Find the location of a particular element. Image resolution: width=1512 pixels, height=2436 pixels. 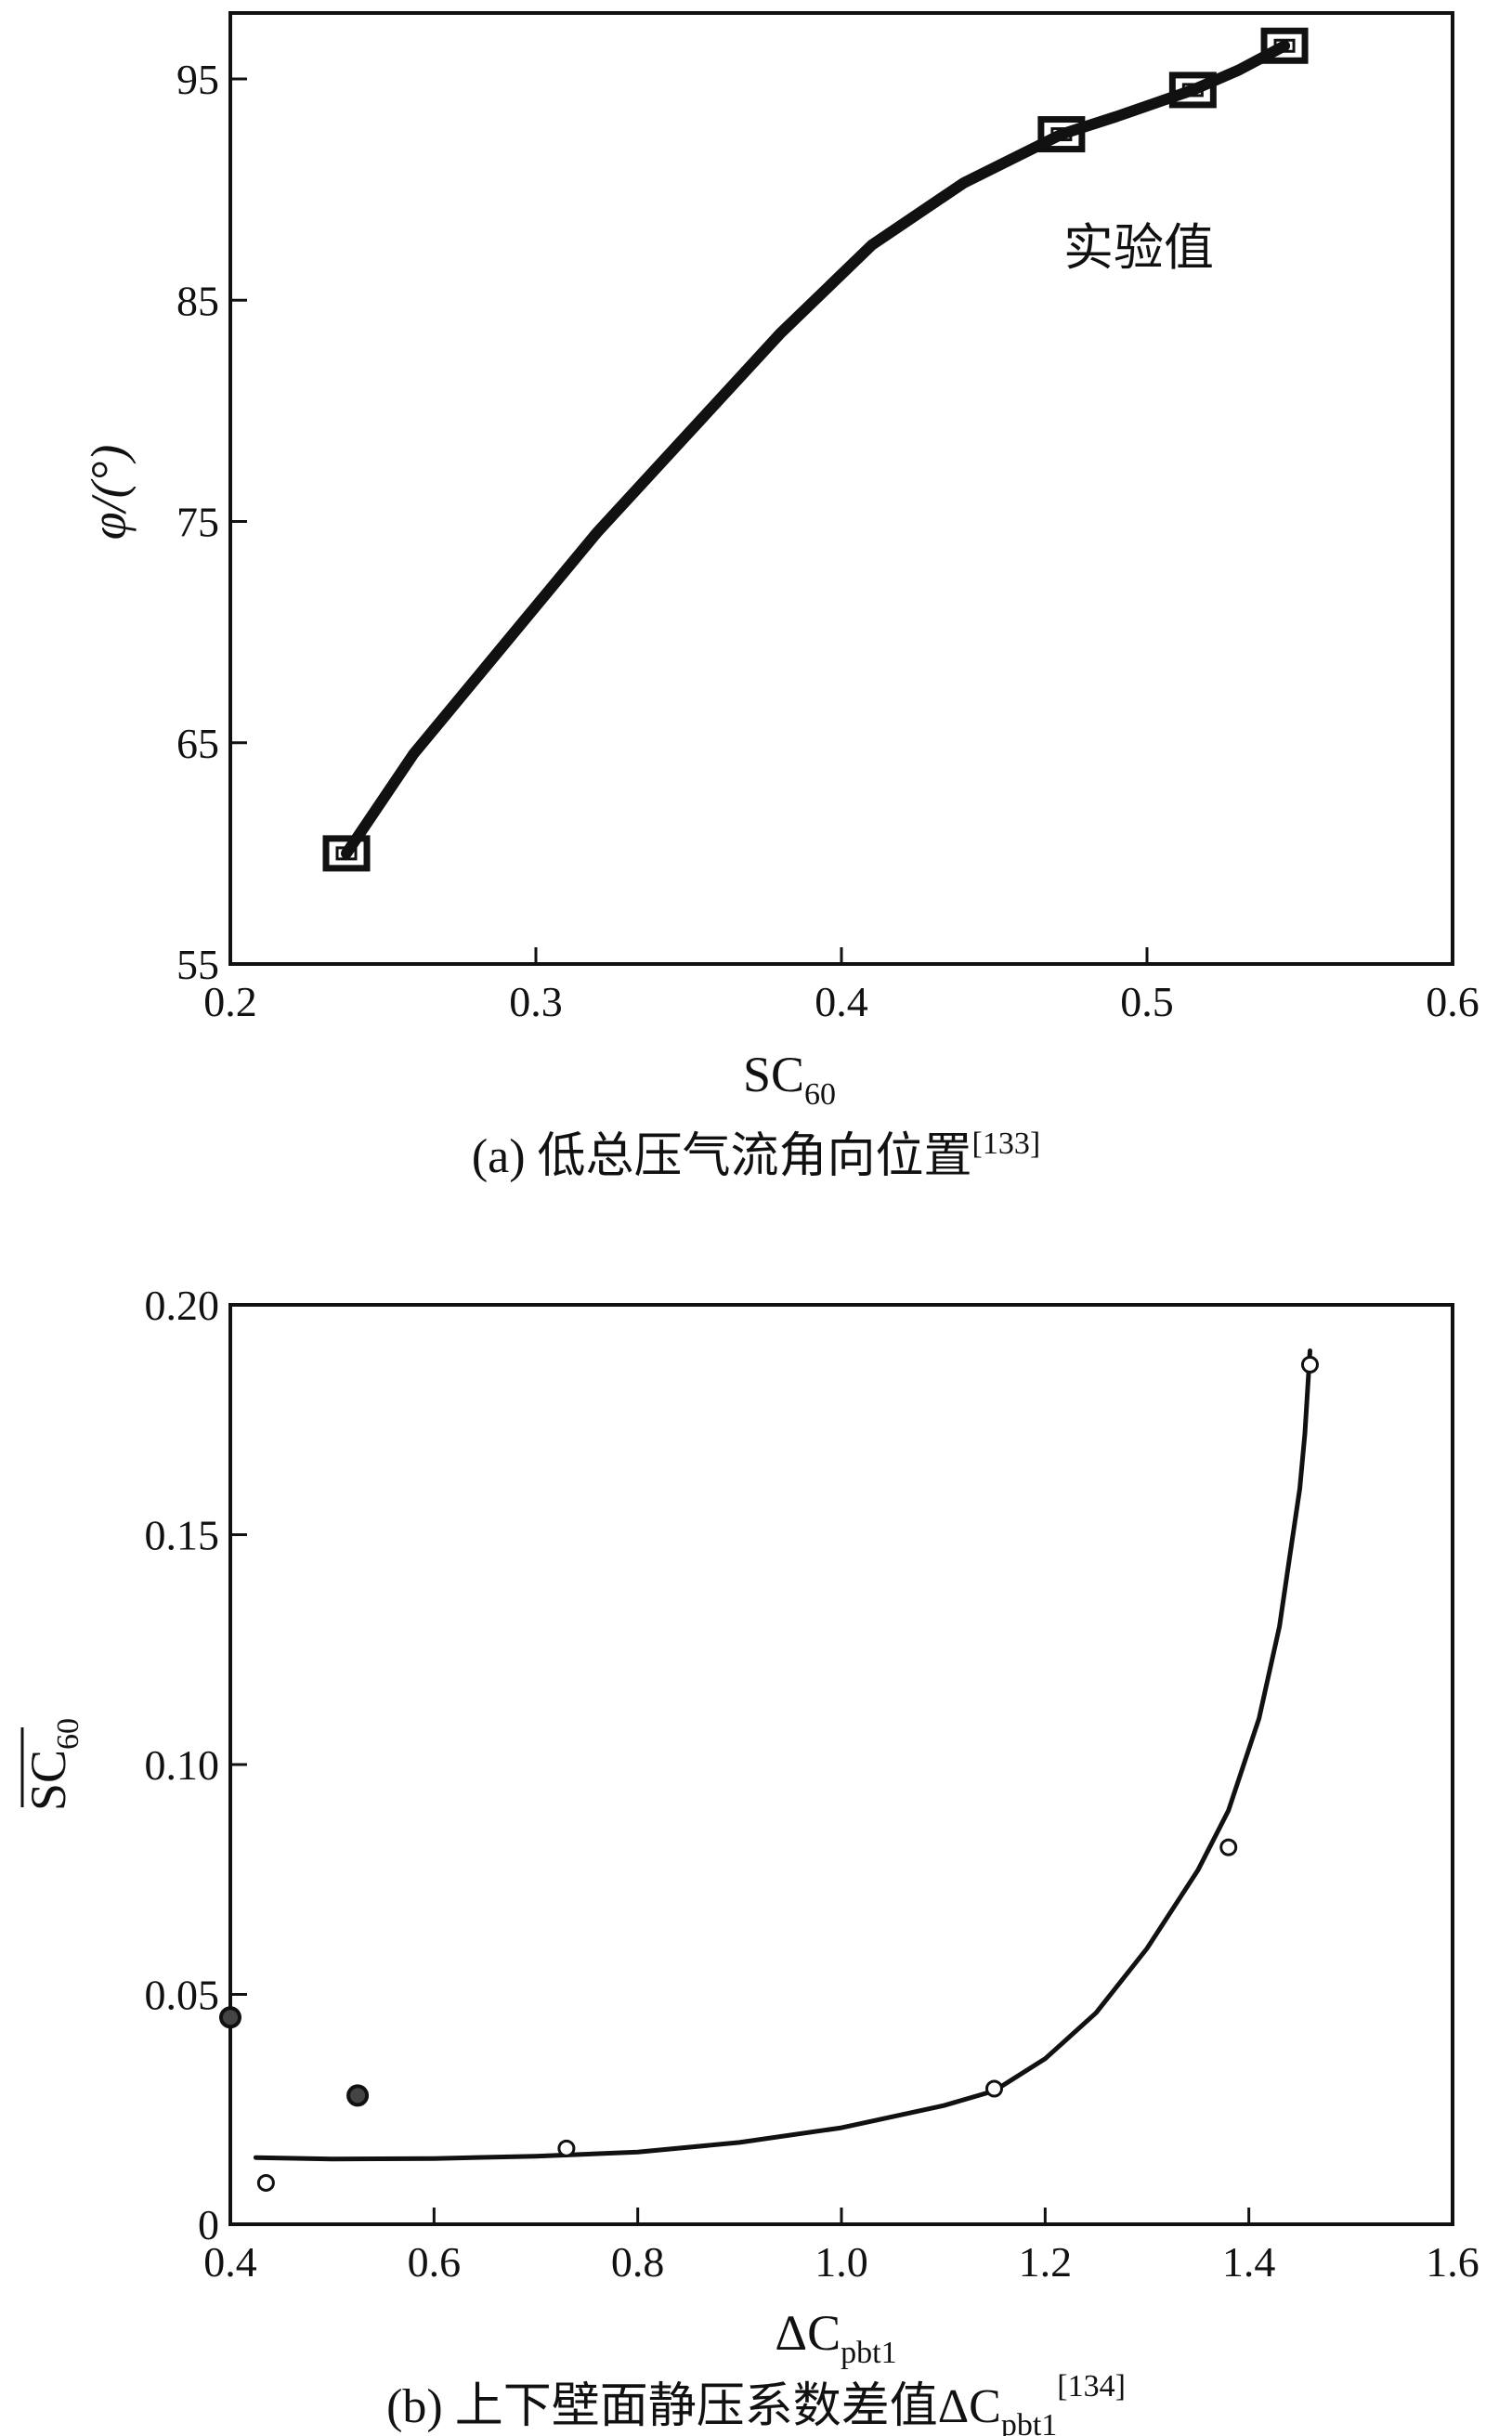

chart-b-y-axis-label: SC60 is located at coordinates (52, 1764).